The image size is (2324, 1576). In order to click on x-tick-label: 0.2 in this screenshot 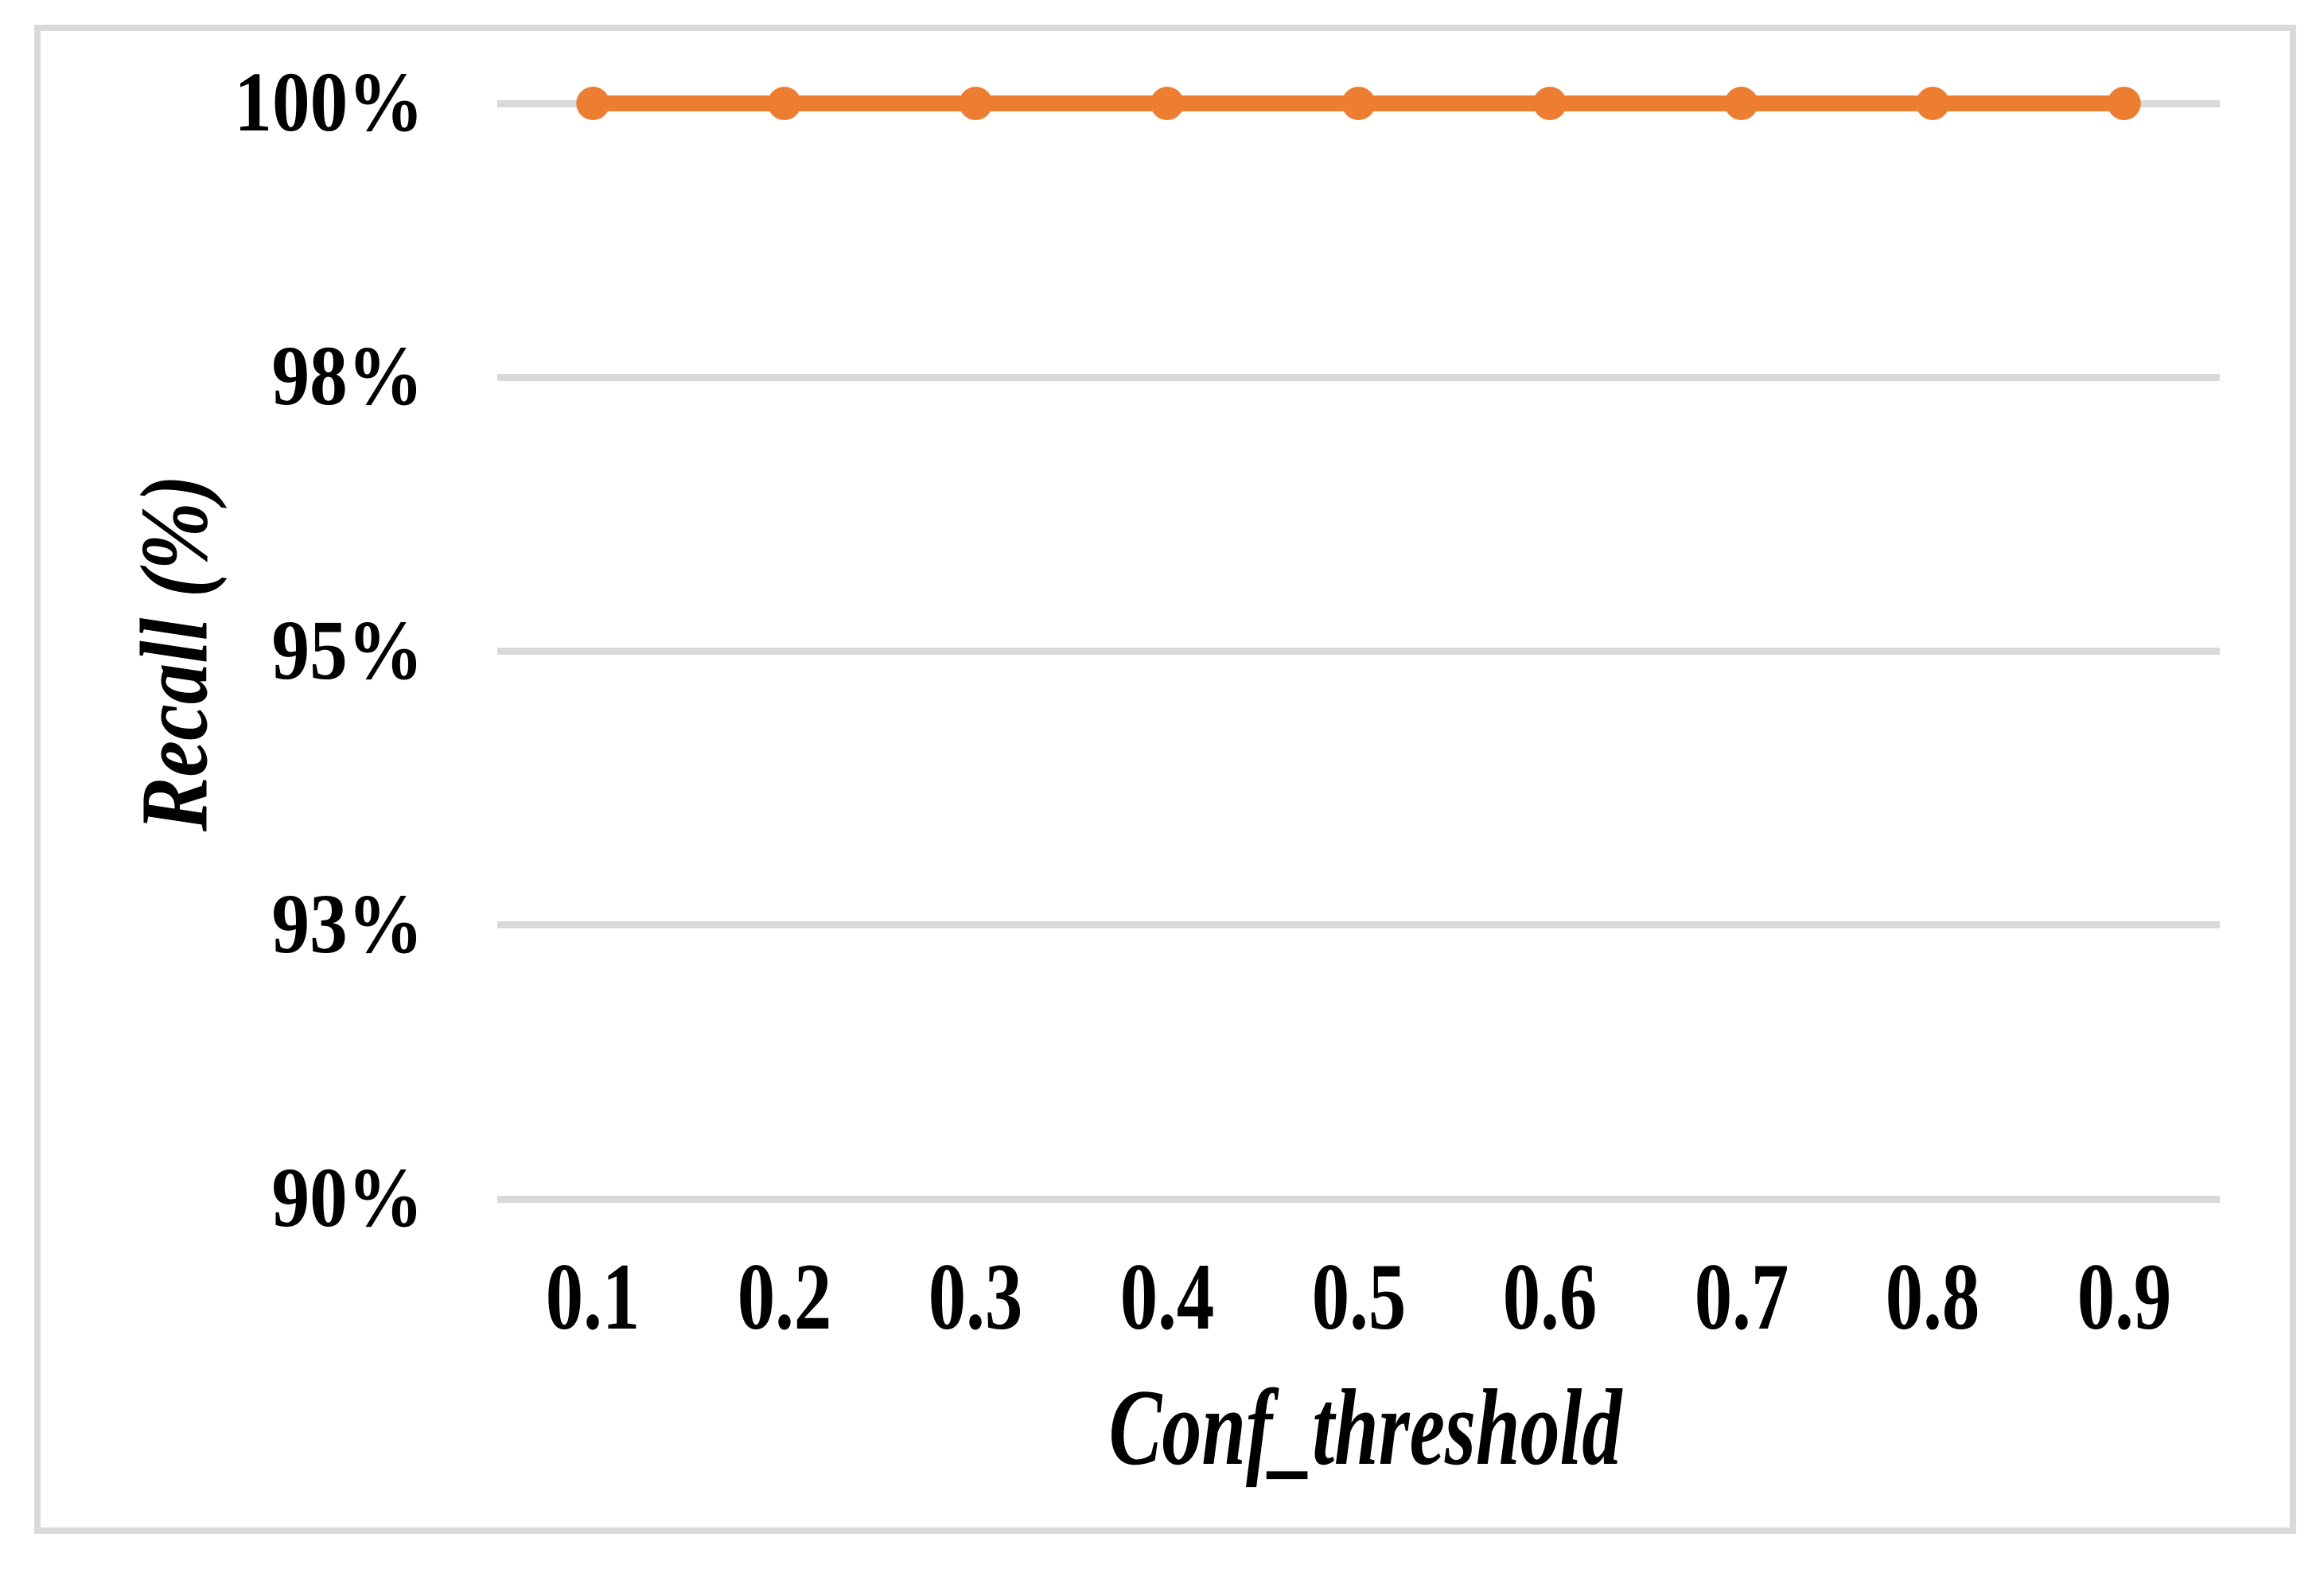, I will do `click(784, 1296)`.